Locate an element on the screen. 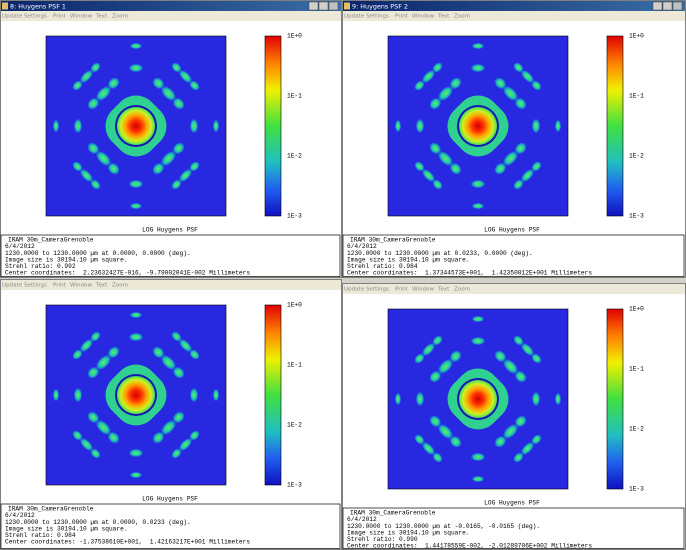 The image size is (686, 550). window-icon is located at coordinates (347, 6).